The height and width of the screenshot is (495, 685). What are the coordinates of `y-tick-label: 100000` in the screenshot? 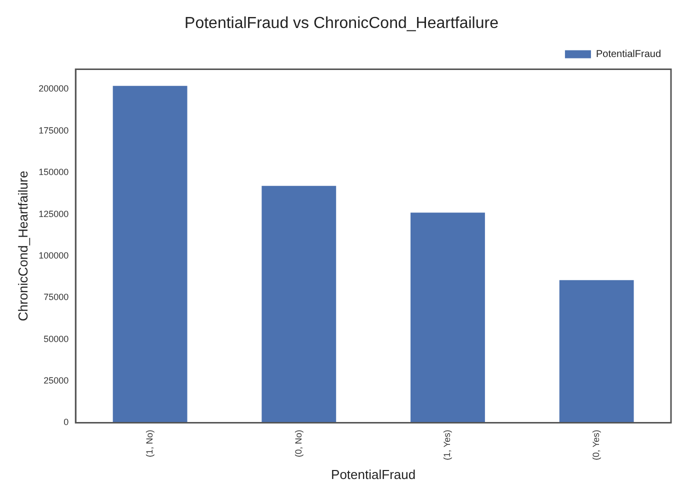 It's located at (53, 255).